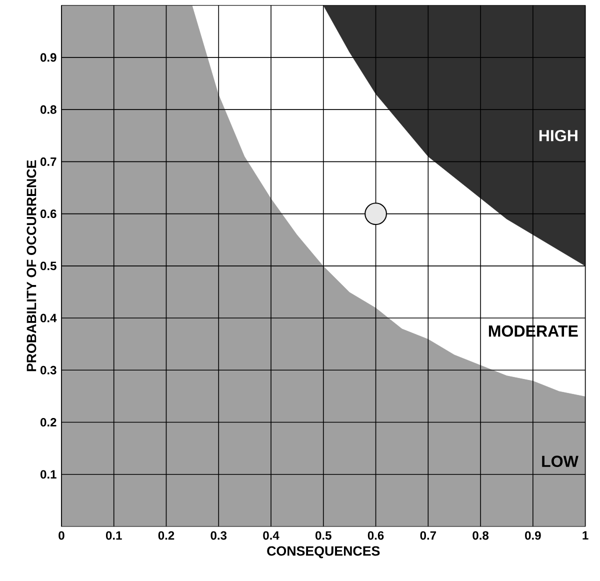  What do you see at coordinates (48, 213) in the screenshot?
I see `y-tick-label: 0.6` at bounding box center [48, 213].